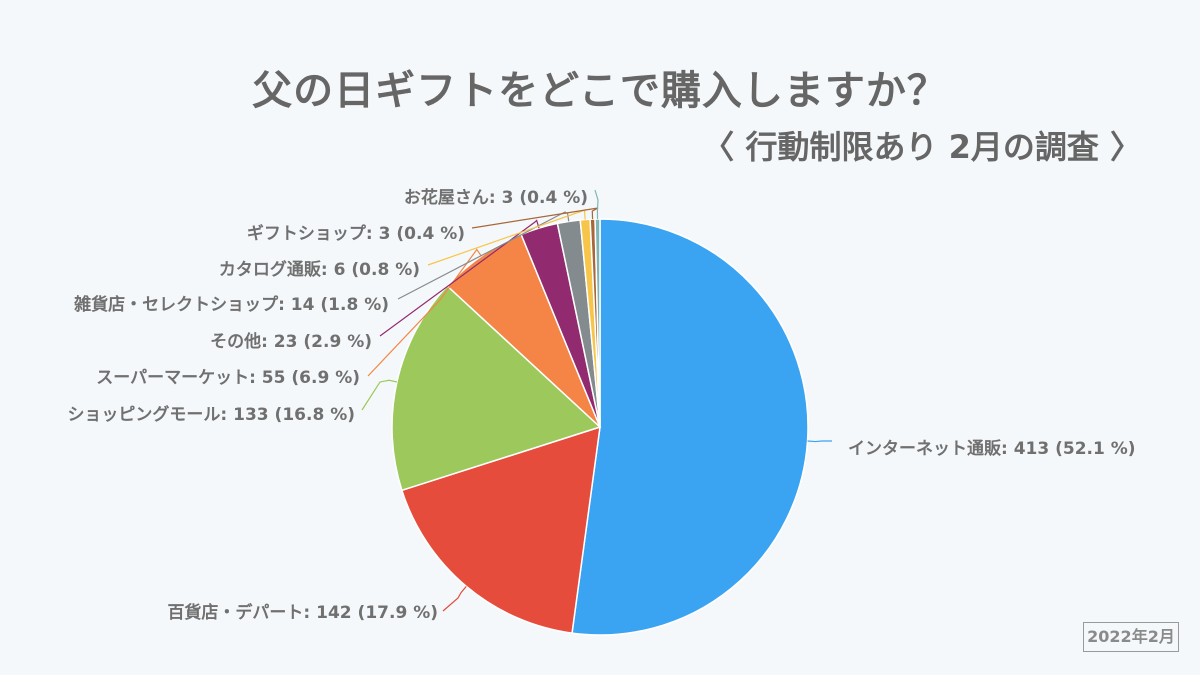  Describe the element at coordinates (319, 270) in the screenshot. I see `label-catalog: カタログ通販: 6 (0.8 %)` at that location.